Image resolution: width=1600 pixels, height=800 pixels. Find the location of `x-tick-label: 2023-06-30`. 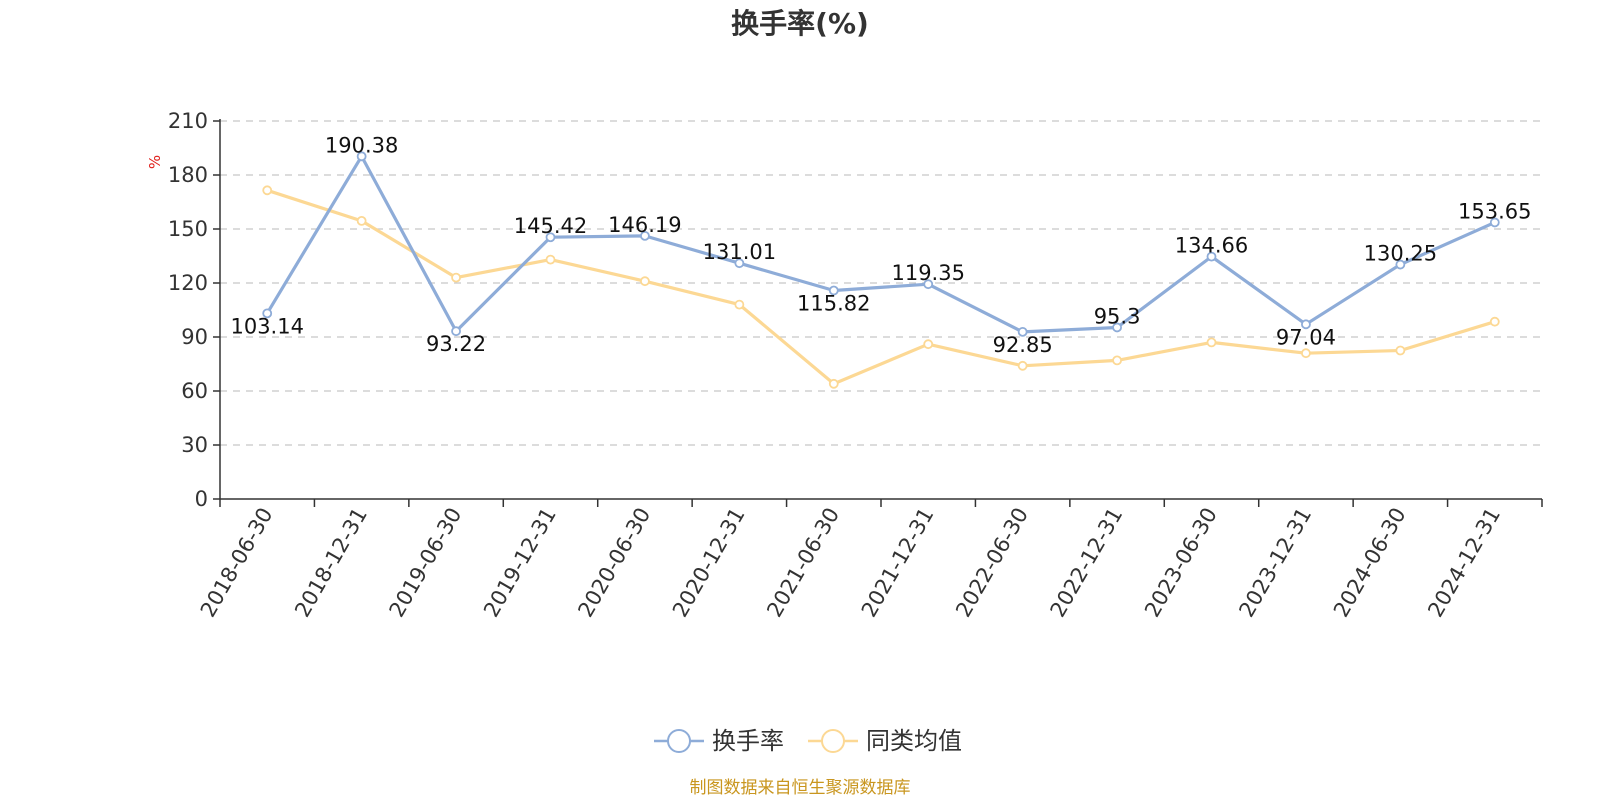

x-tick-label: 2023-06-30 is located at coordinates (1181, 563).